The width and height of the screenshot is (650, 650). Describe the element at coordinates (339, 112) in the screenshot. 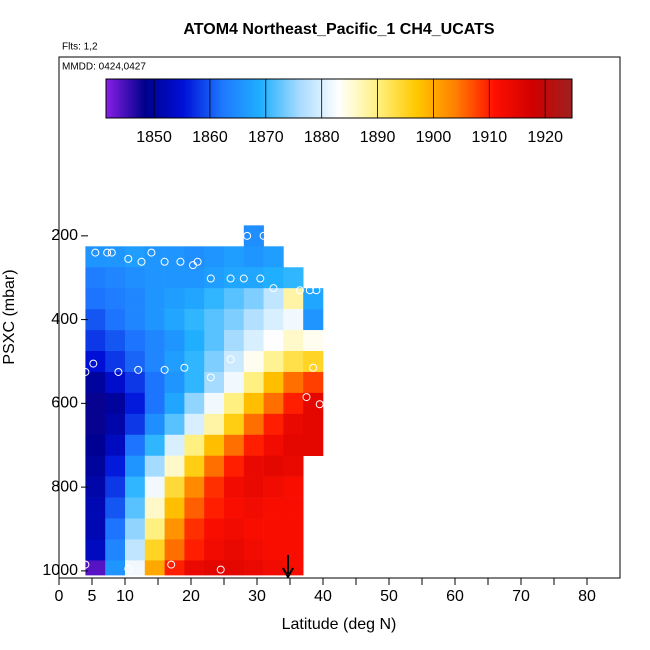

I see `colorbar: 1850 1860 1870 1880 1890 1900 1910 1920` at that location.